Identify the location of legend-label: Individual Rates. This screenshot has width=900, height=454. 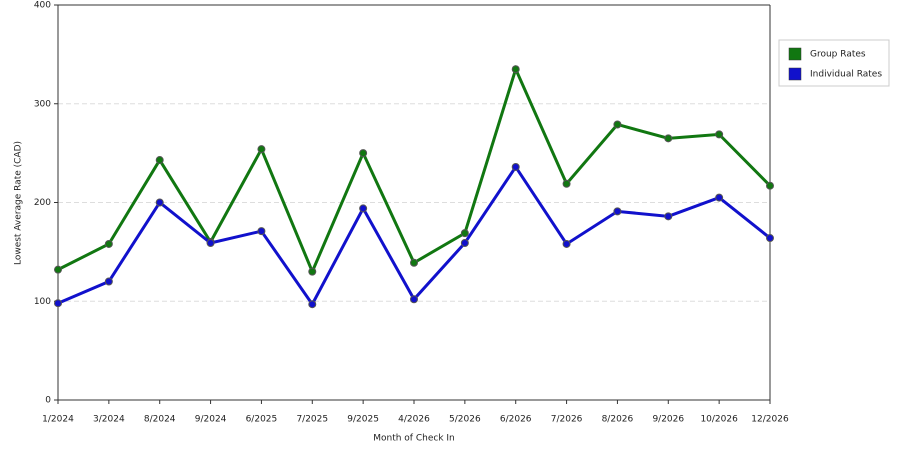
(846, 75).